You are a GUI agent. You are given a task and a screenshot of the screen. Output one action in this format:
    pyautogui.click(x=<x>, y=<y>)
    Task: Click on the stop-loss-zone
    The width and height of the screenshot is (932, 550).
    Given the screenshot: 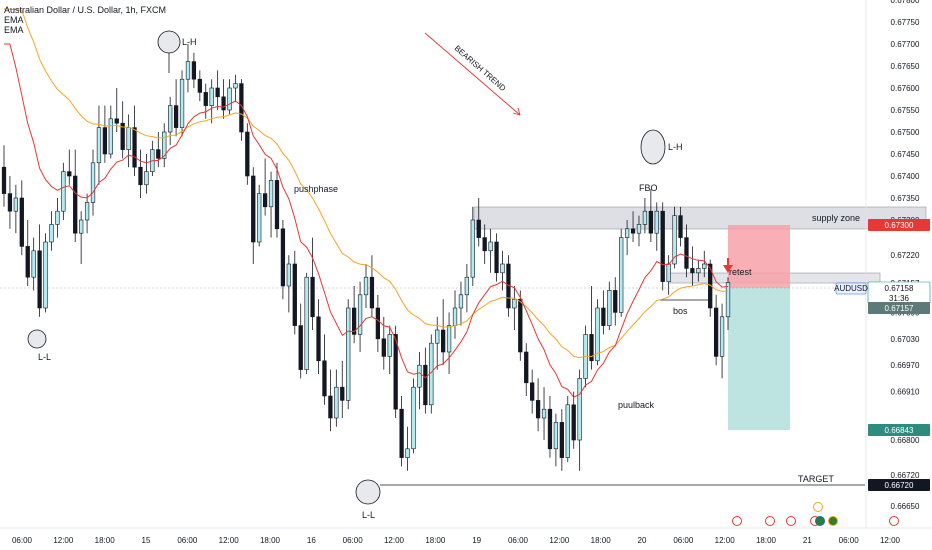 What is the action you would take?
    pyautogui.click(x=759, y=256)
    